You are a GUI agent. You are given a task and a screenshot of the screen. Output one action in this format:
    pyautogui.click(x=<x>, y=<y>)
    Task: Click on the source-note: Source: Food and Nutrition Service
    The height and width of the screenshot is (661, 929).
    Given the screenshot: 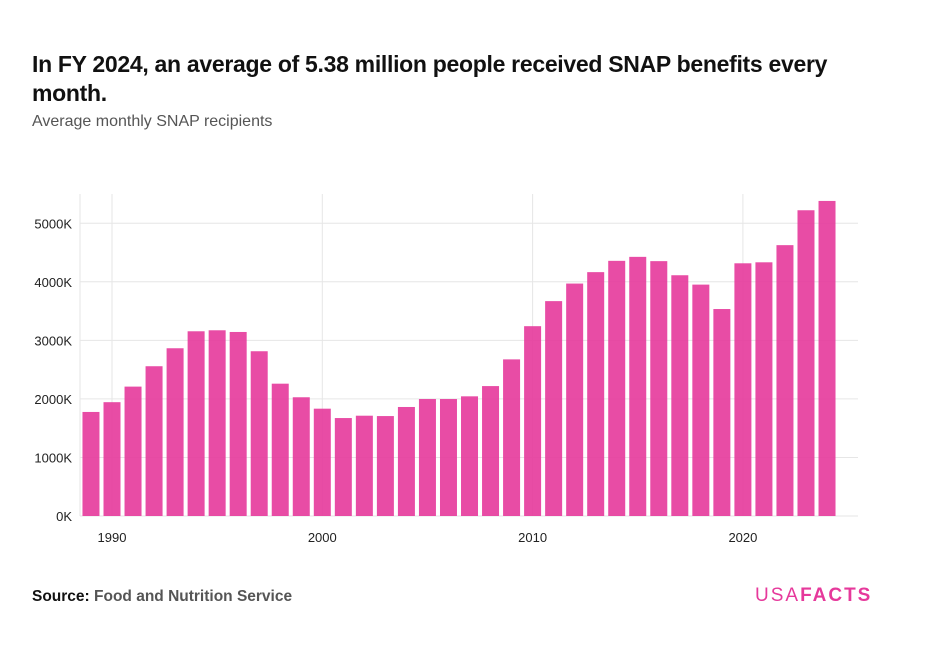 What is the action you would take?
    pyautogui.click(x=162, y=597)
    